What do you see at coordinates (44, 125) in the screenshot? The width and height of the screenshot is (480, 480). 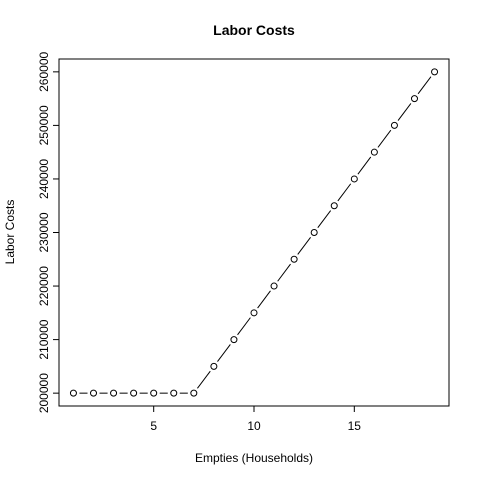 I see `y-tick-label: 250000` at bounding box center [44, 125].